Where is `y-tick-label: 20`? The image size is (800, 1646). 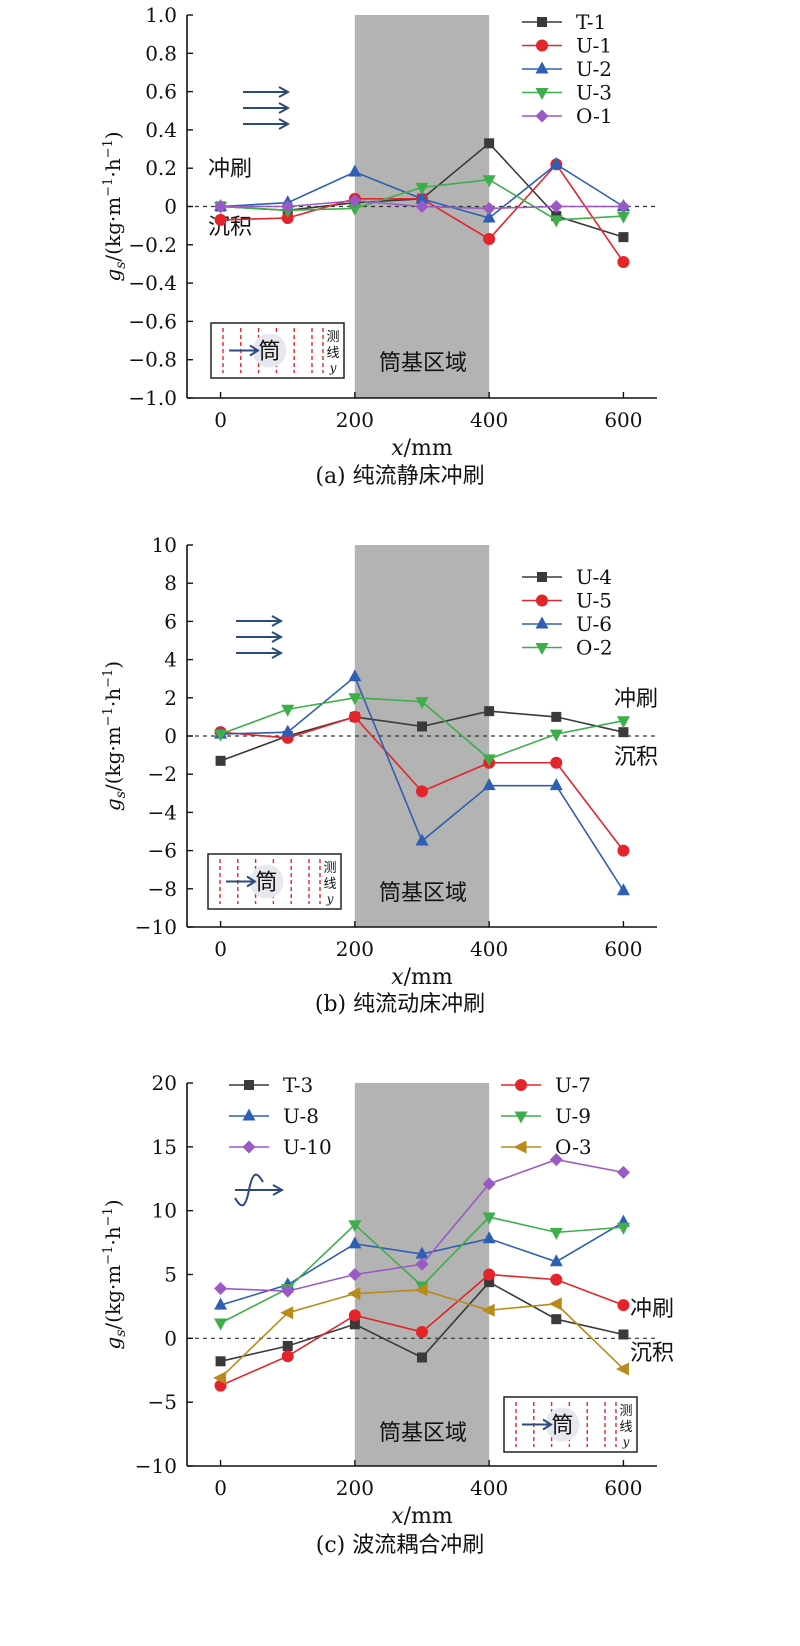 y-tick-label: 20 is located at coordinates (164, 1083).